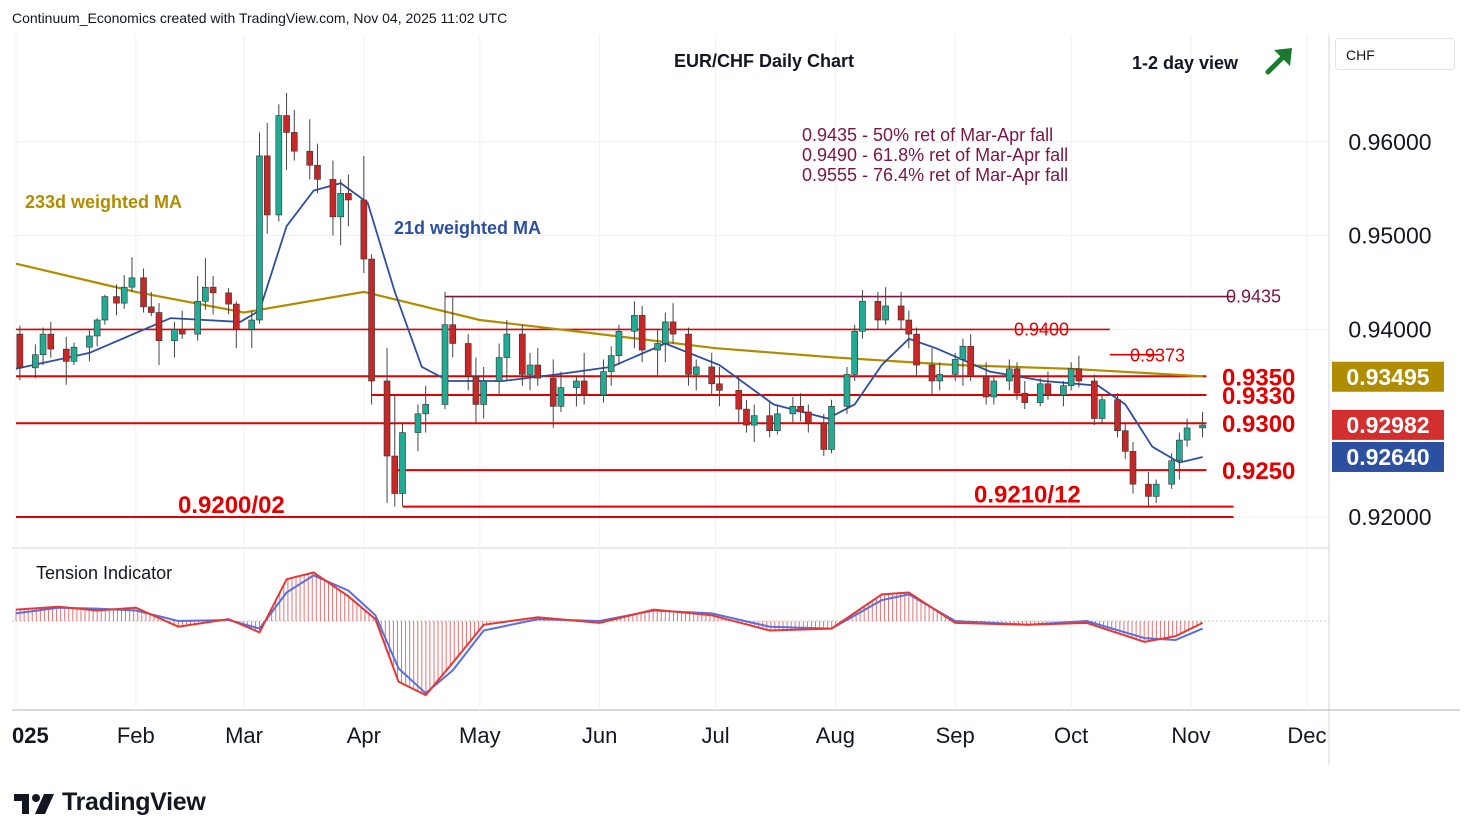 This screenshot has width=1474, height=840. I want to click on price-tick-label: 0.96000, so click(1389, 142).